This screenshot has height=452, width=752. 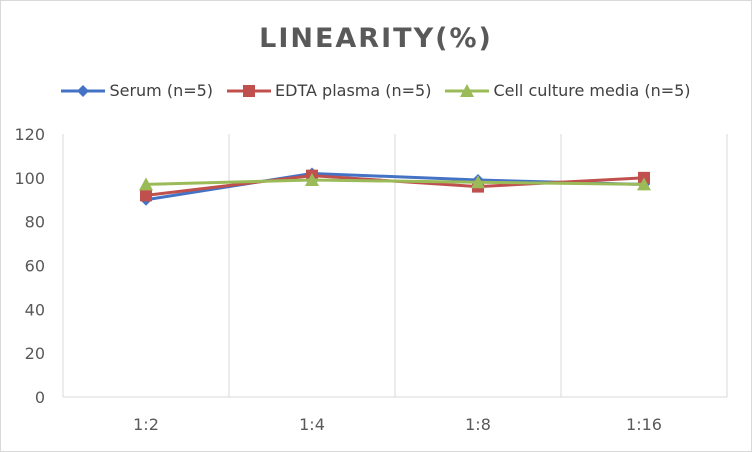 What do you see at coordinates (161, 90) in the screenshot?
I see `legend-label: Serum (n=5)` at bounding box center [161, 90].